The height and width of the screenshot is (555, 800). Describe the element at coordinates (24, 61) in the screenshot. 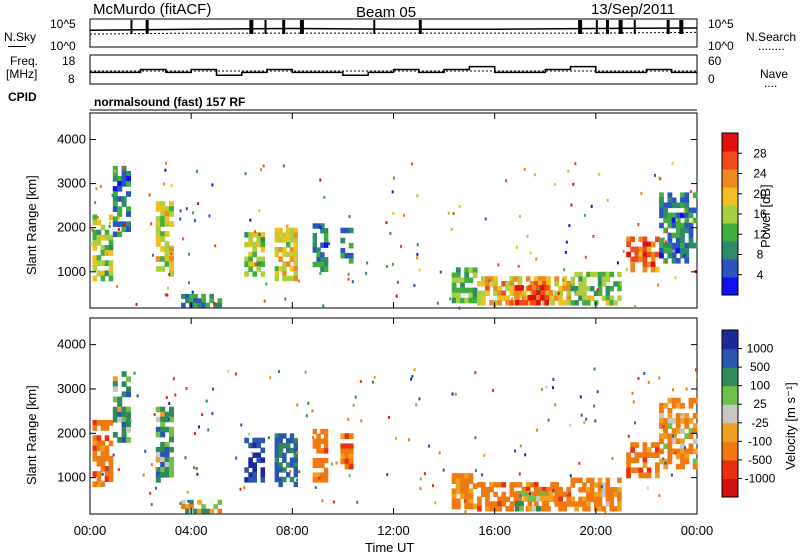

I see `freq-label: Freq.` at that location.